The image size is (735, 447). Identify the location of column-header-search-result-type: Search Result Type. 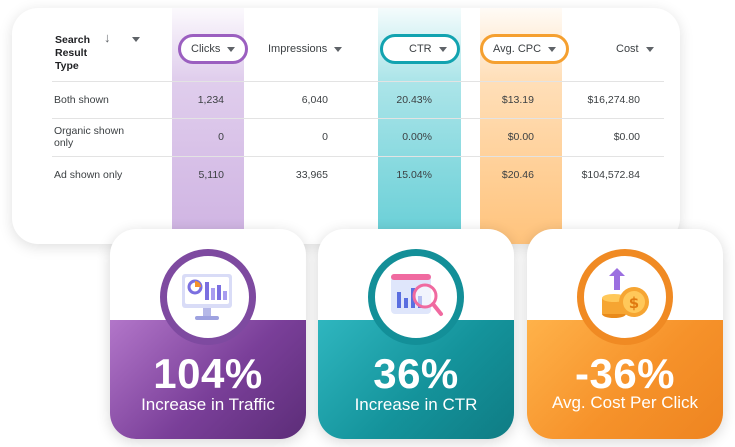
(73, 53).